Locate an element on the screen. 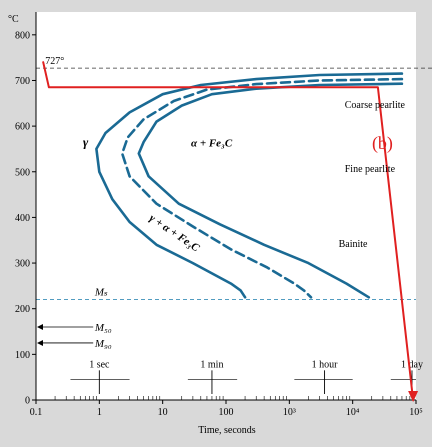  m-mark-label: M₅₀ is located at coordinates (103, 328).